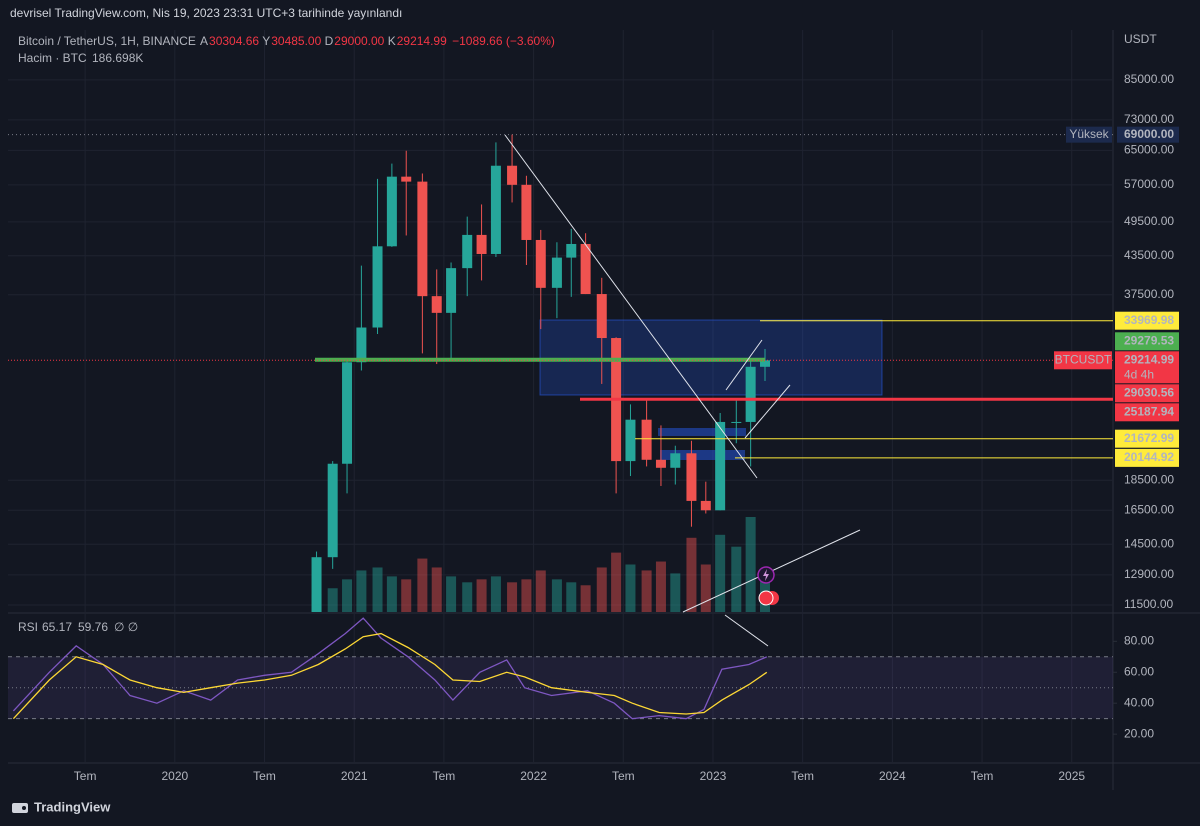 The image size is (1200, 826). I want to click on symbol-tag-bg, so click(1083, 360).